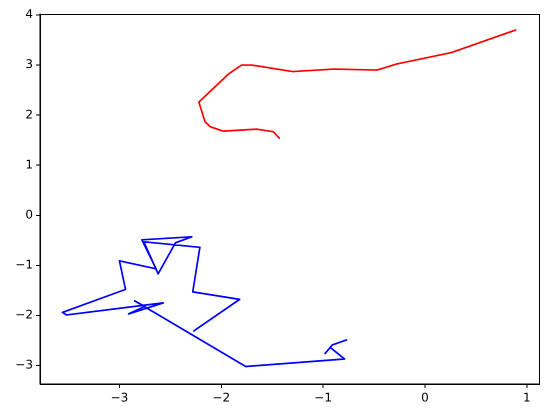 This screenshot has width=546, height=416. Describe the element at coordinates (24, 365) in the screenshot. I see `y-tick-label: −3` at that location.